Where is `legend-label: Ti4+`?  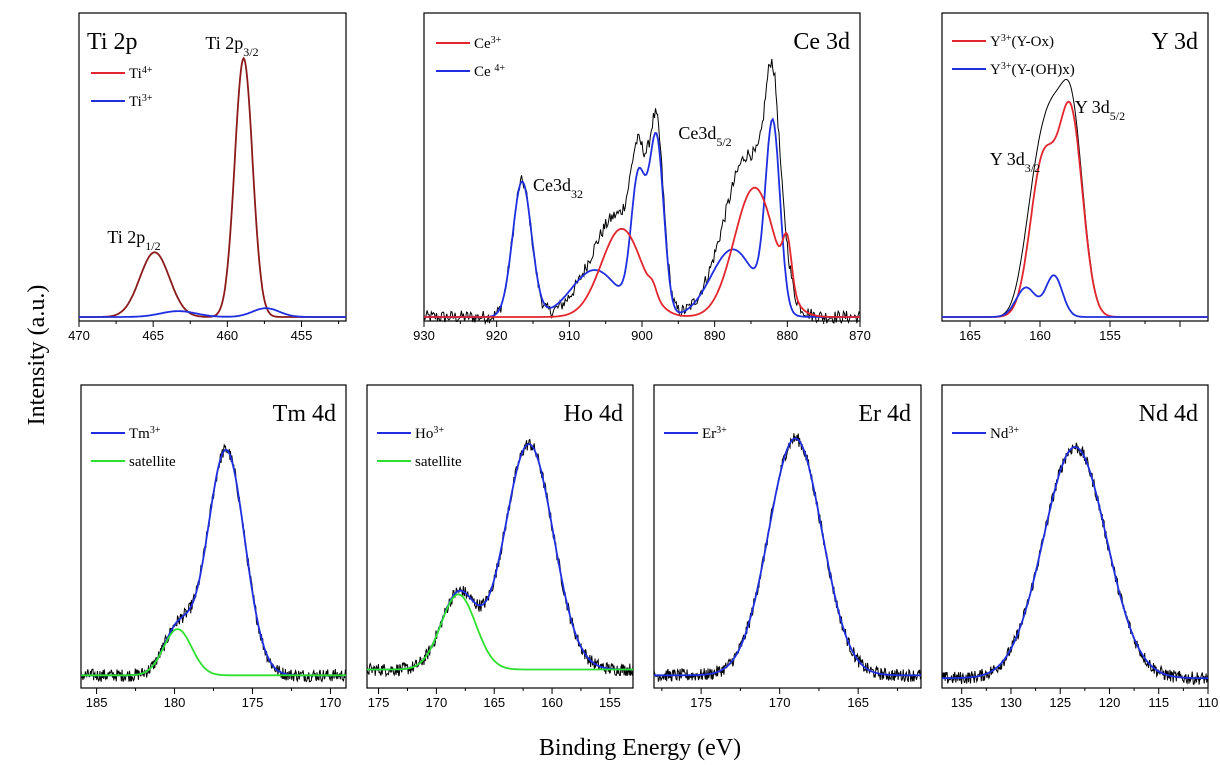
legend-label: Ti4+ is located at coordinates (141, 74).